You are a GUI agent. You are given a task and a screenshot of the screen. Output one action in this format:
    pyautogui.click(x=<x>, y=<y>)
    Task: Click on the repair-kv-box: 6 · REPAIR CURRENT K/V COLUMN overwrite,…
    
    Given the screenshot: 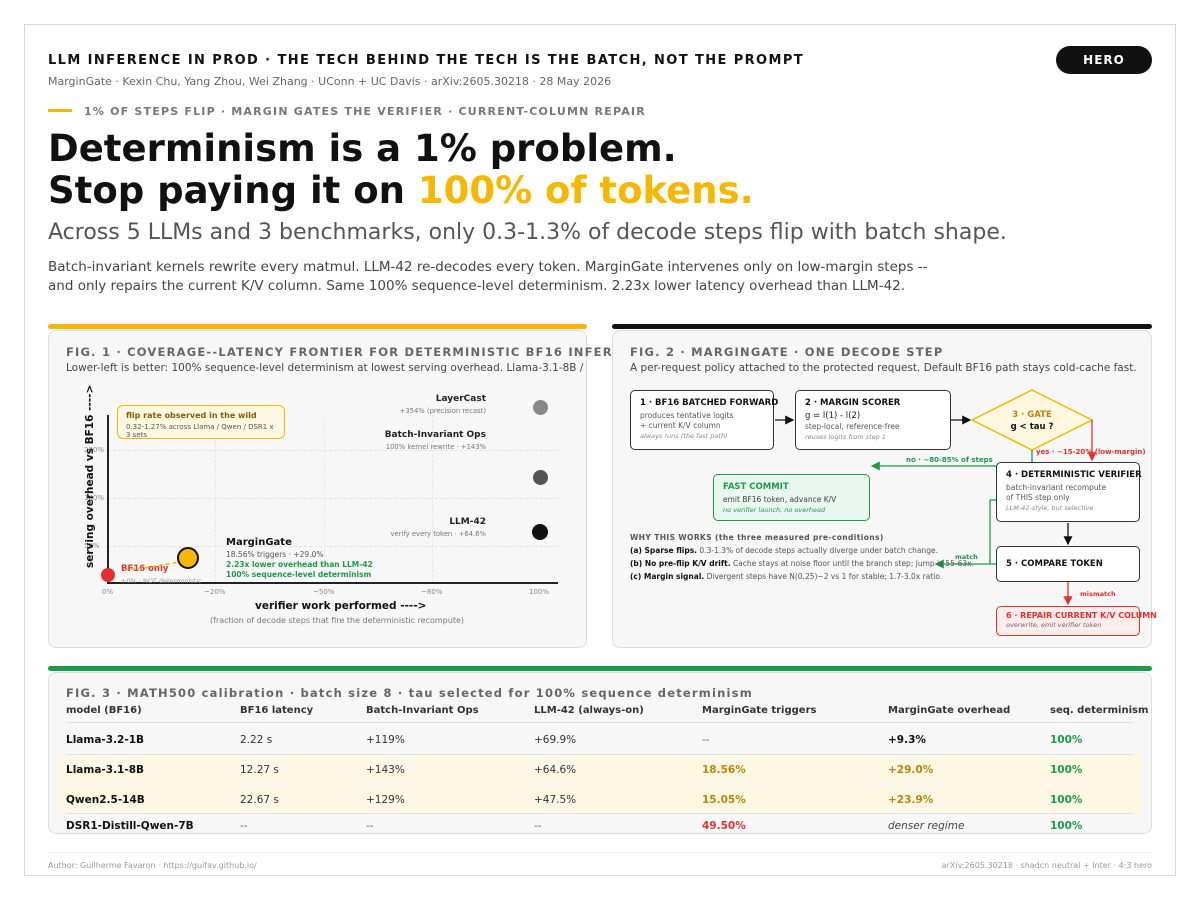 What is the action you would take?
    pyautogui.click(x=1076, y=621)
    